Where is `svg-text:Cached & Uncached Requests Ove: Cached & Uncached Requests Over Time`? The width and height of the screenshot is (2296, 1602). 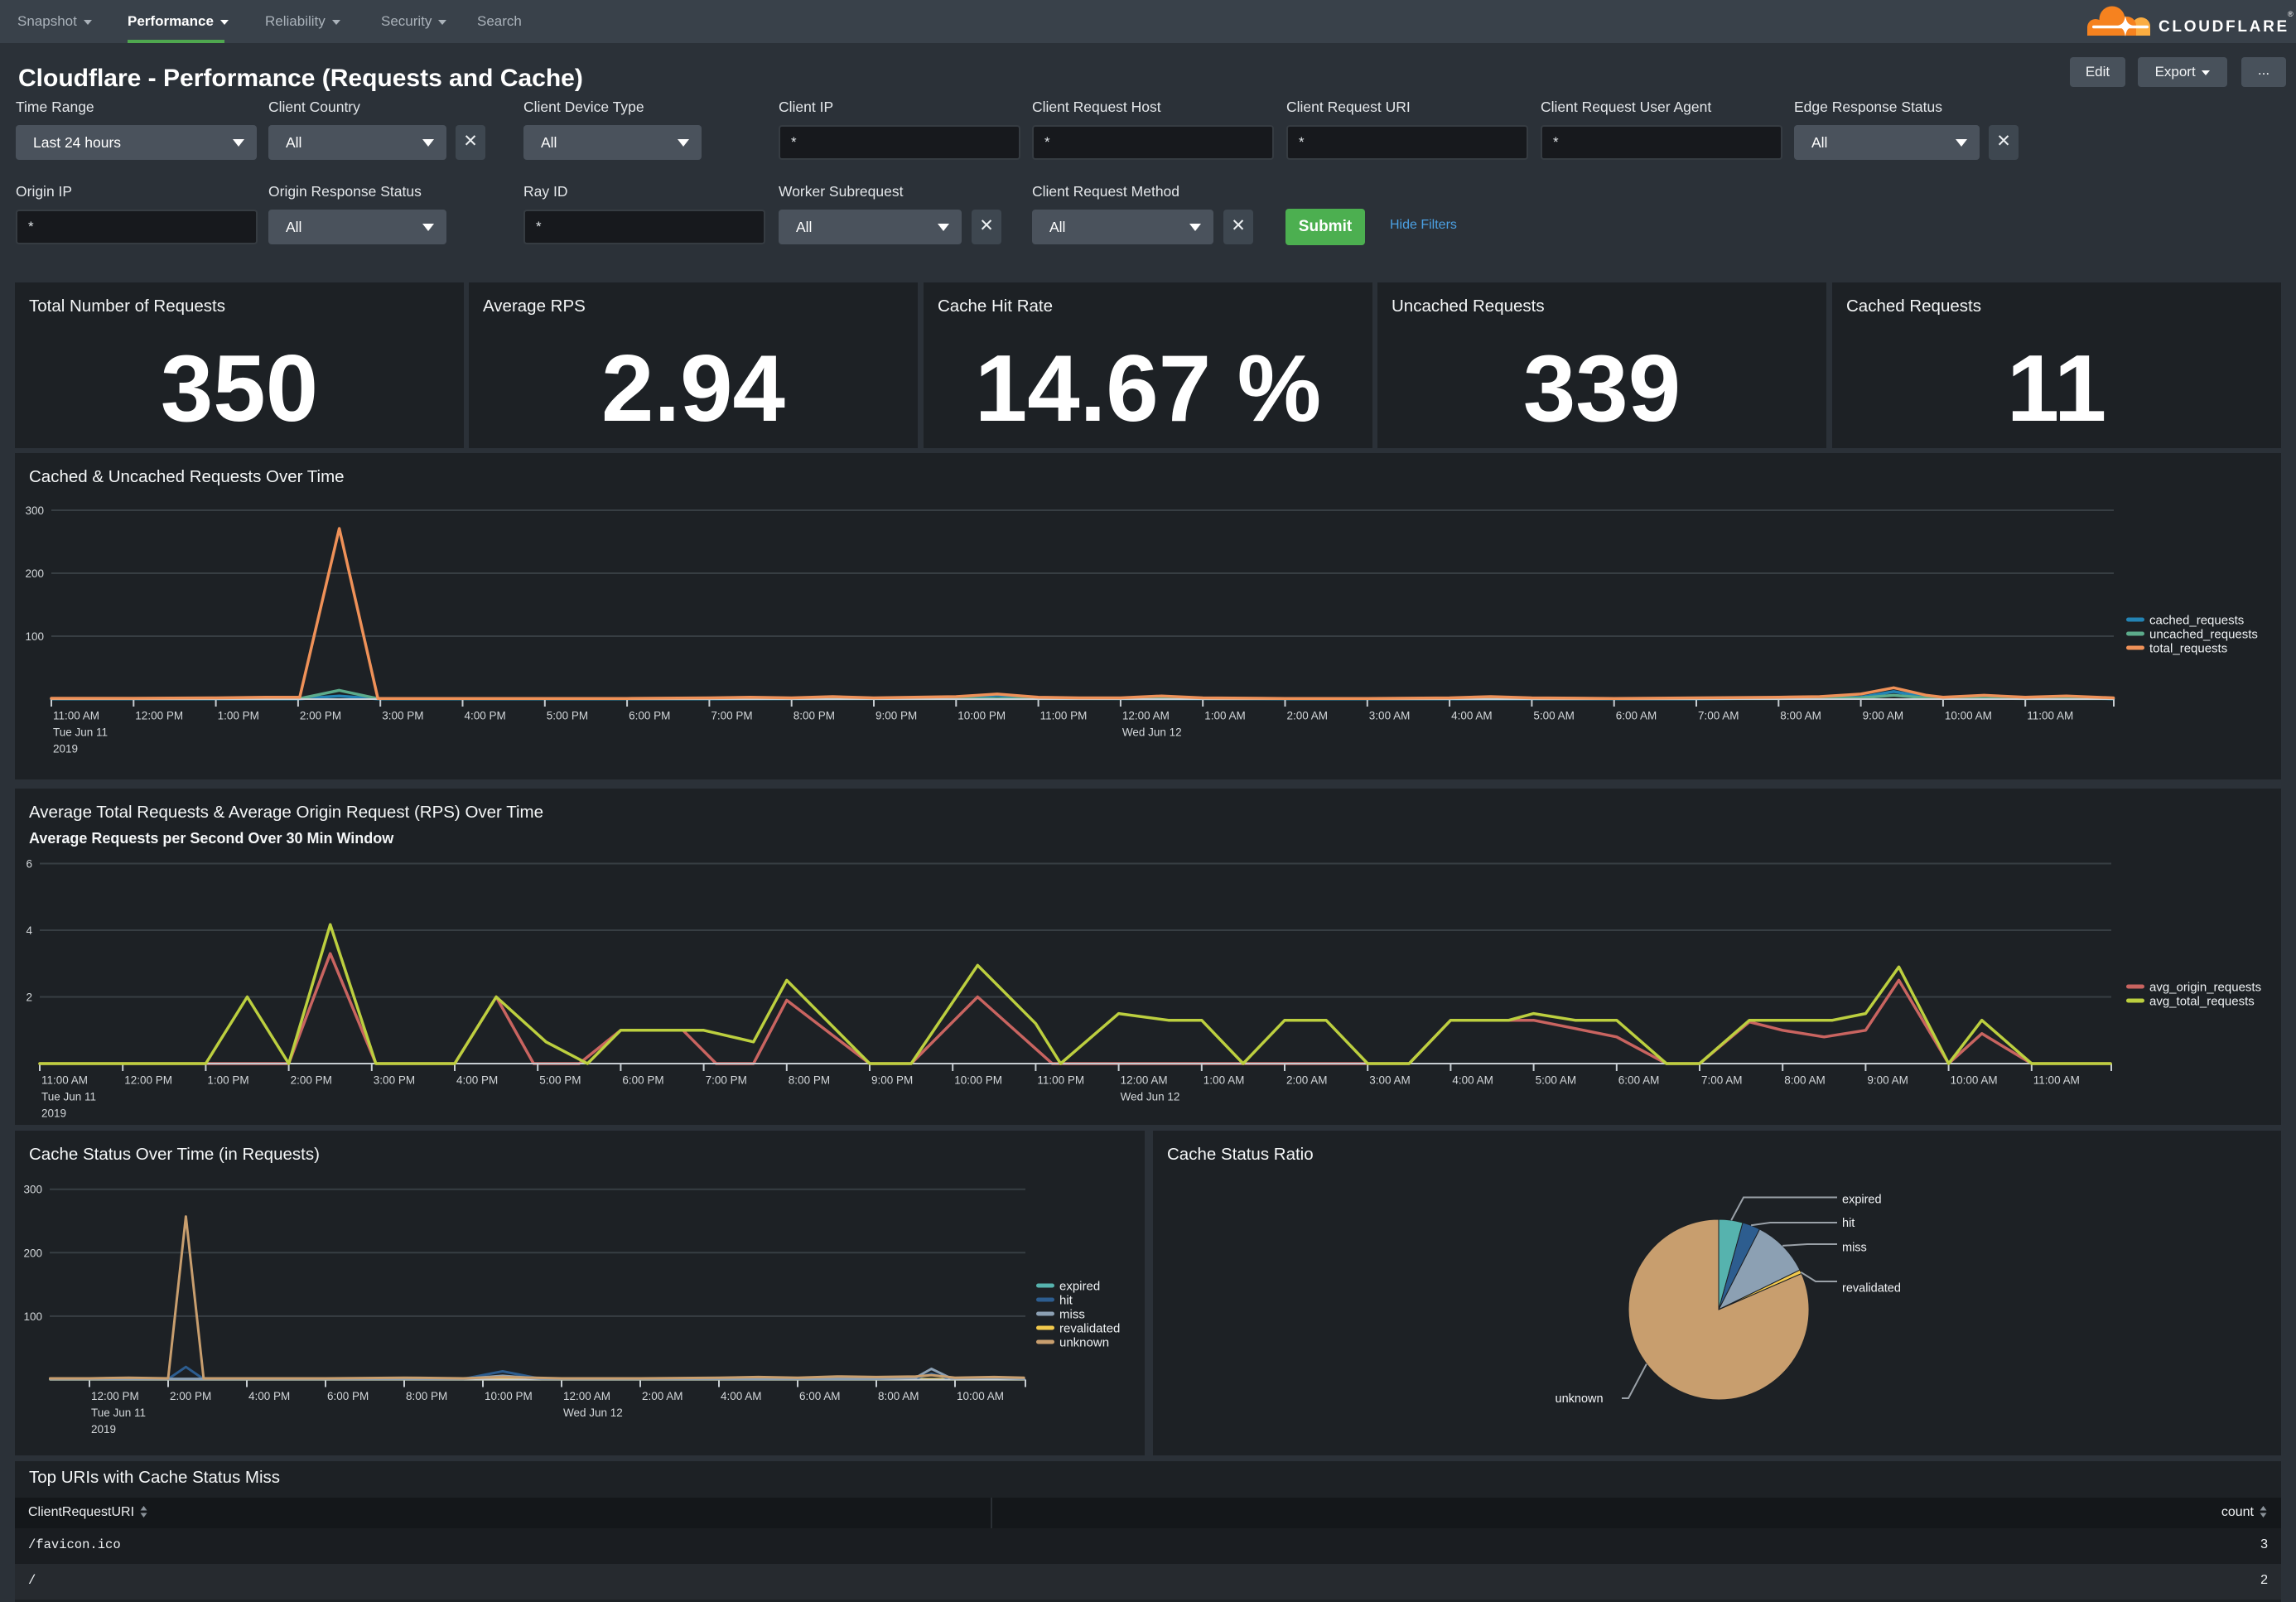
svg-text:Cached & Uncached Requests Ove: Cached & Uncached Requests Over Time is located at coordinates (187, 476).